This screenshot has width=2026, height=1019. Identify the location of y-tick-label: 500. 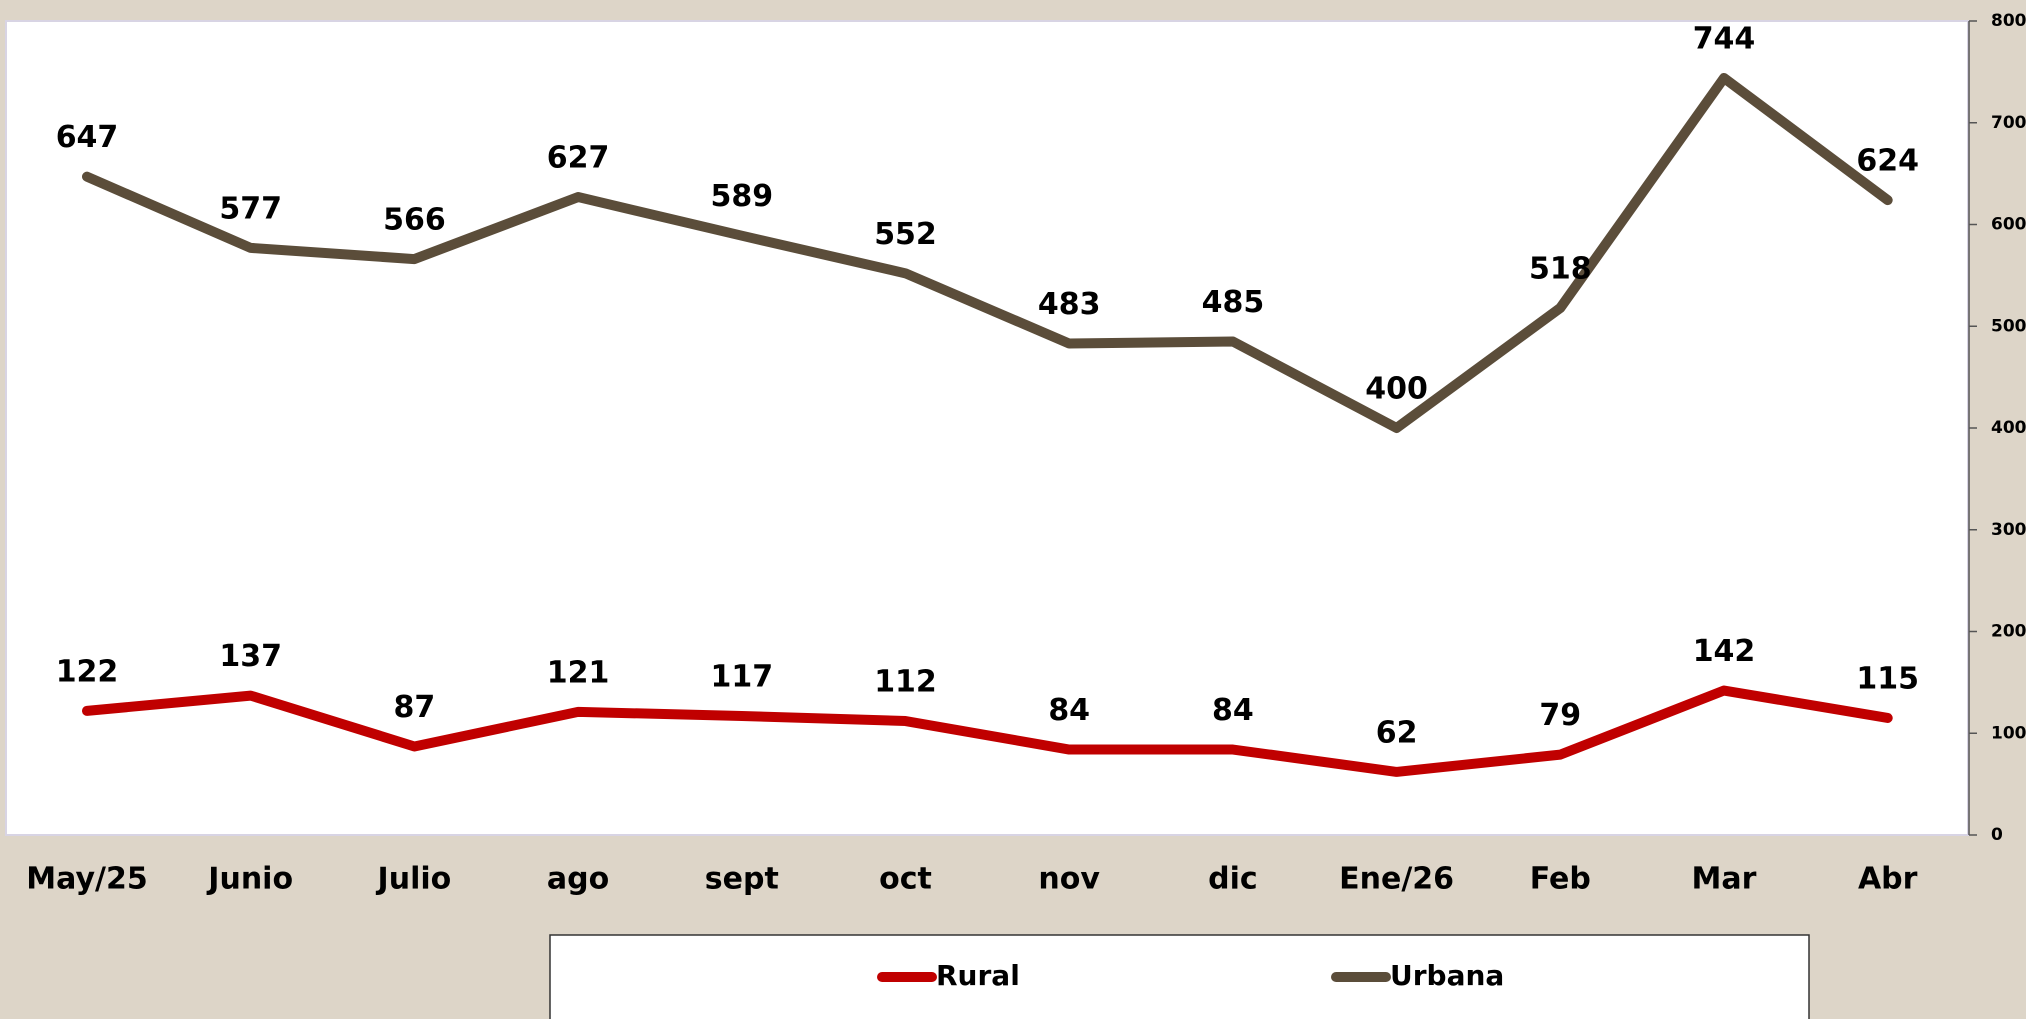
(2008, 326).